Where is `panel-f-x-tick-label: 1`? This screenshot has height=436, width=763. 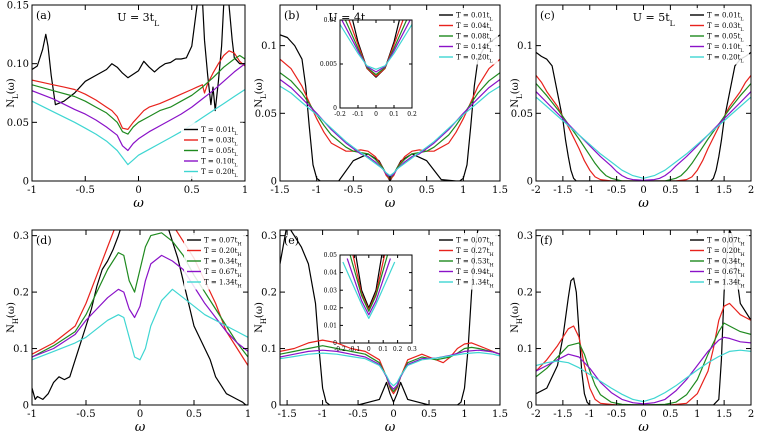
panel-f-x-tick-label: 1 is located at coordinates (697, 414).